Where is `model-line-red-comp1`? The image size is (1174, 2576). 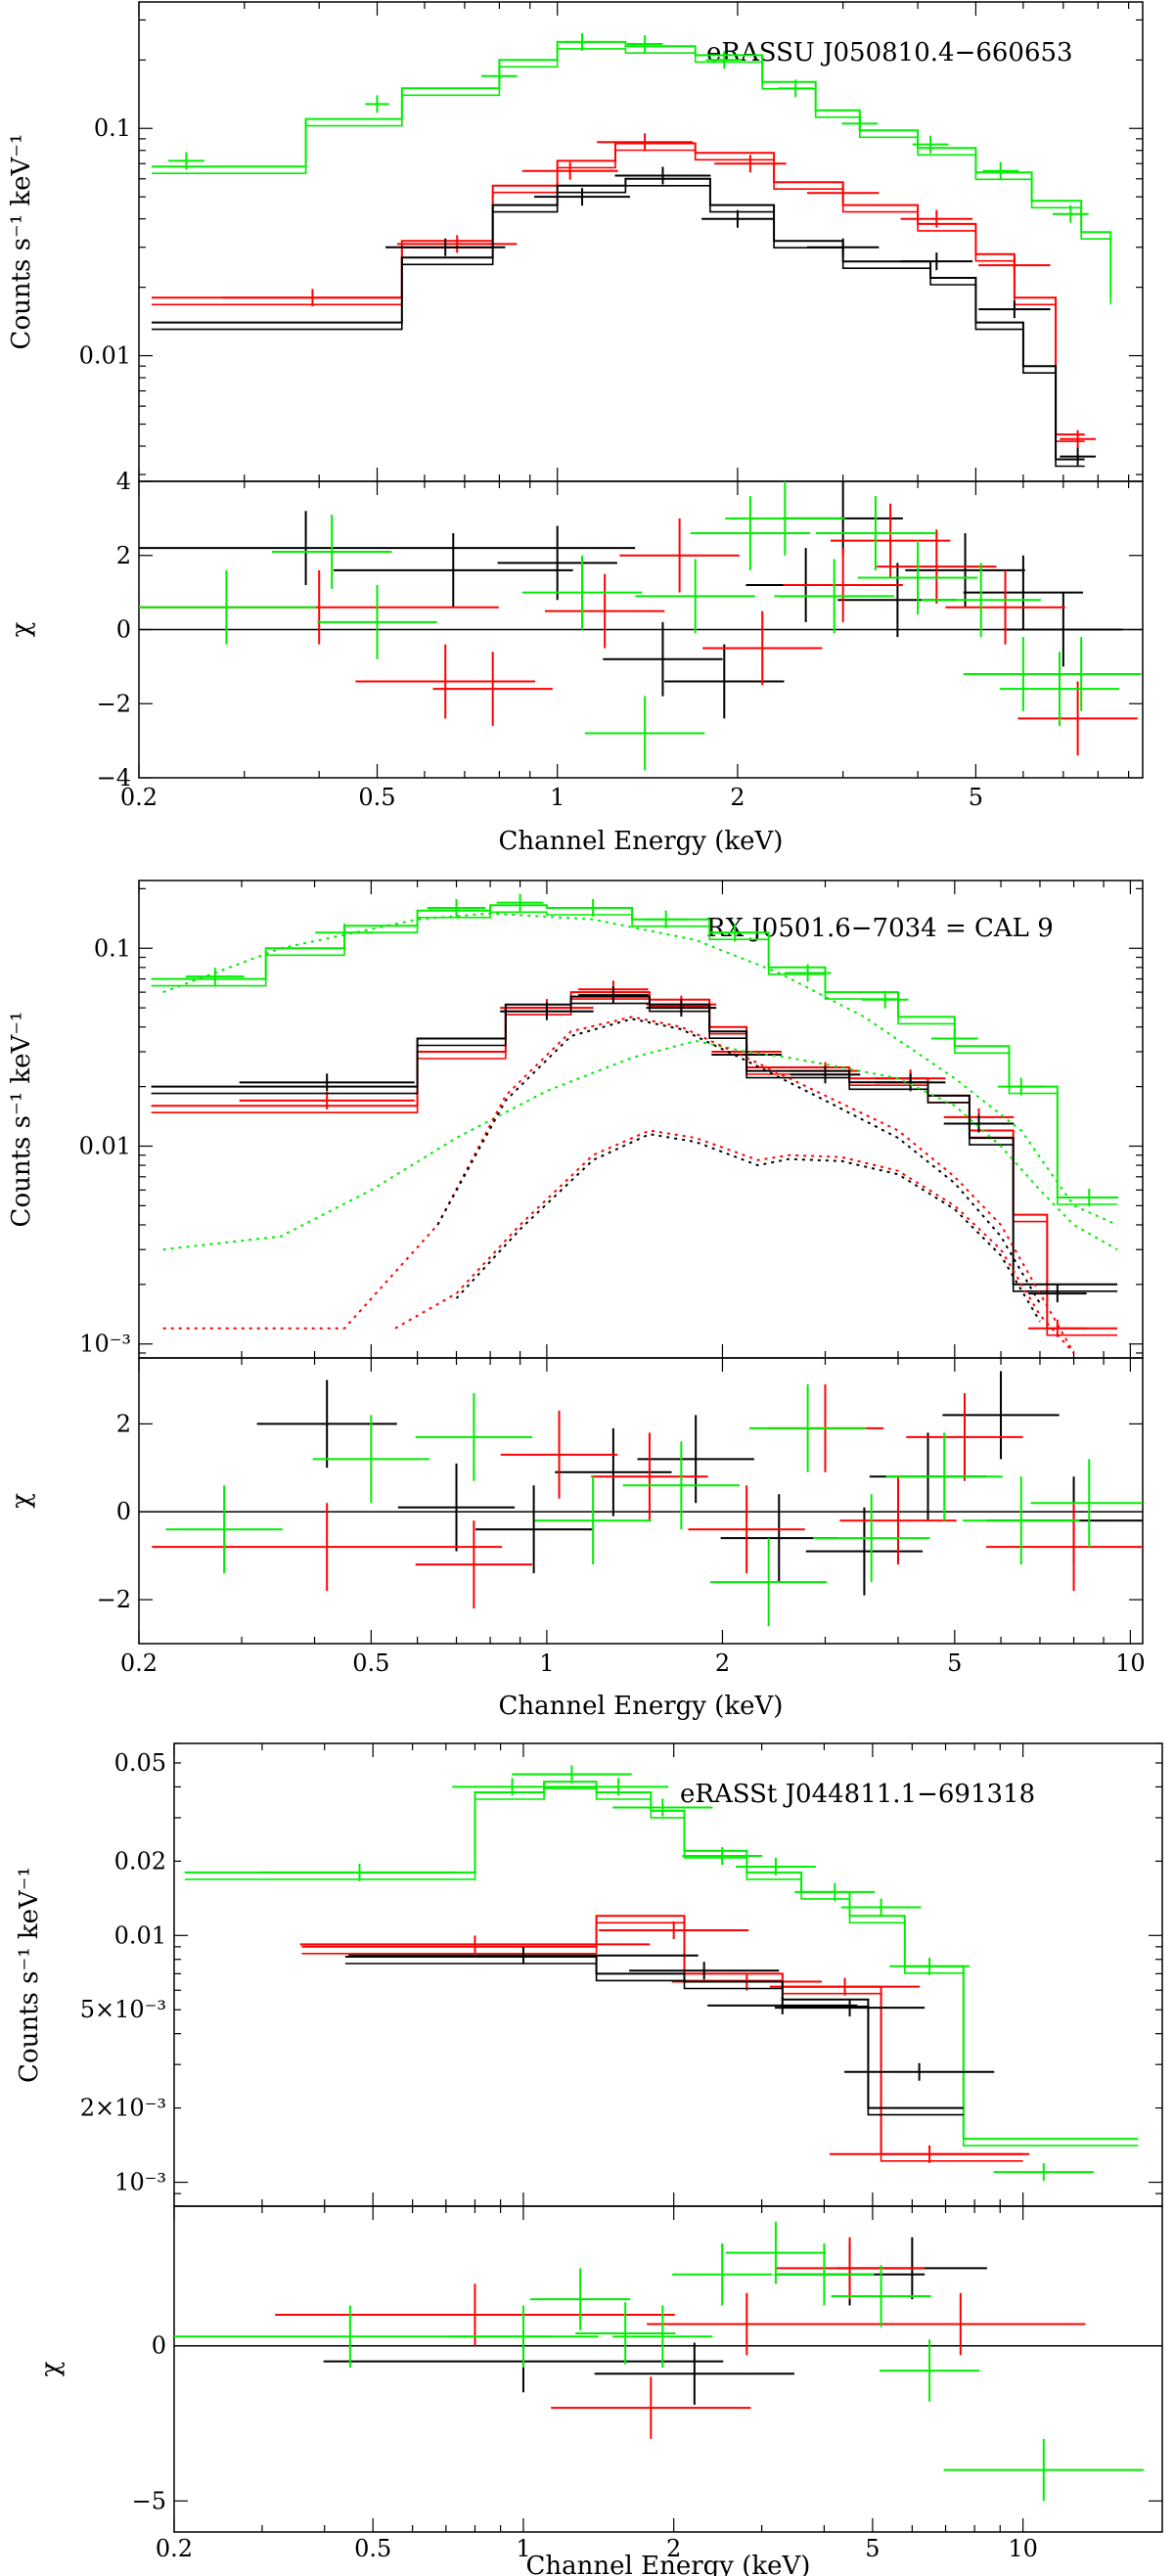
model-line-red-comp1 is located at coordinates (618, 1185).